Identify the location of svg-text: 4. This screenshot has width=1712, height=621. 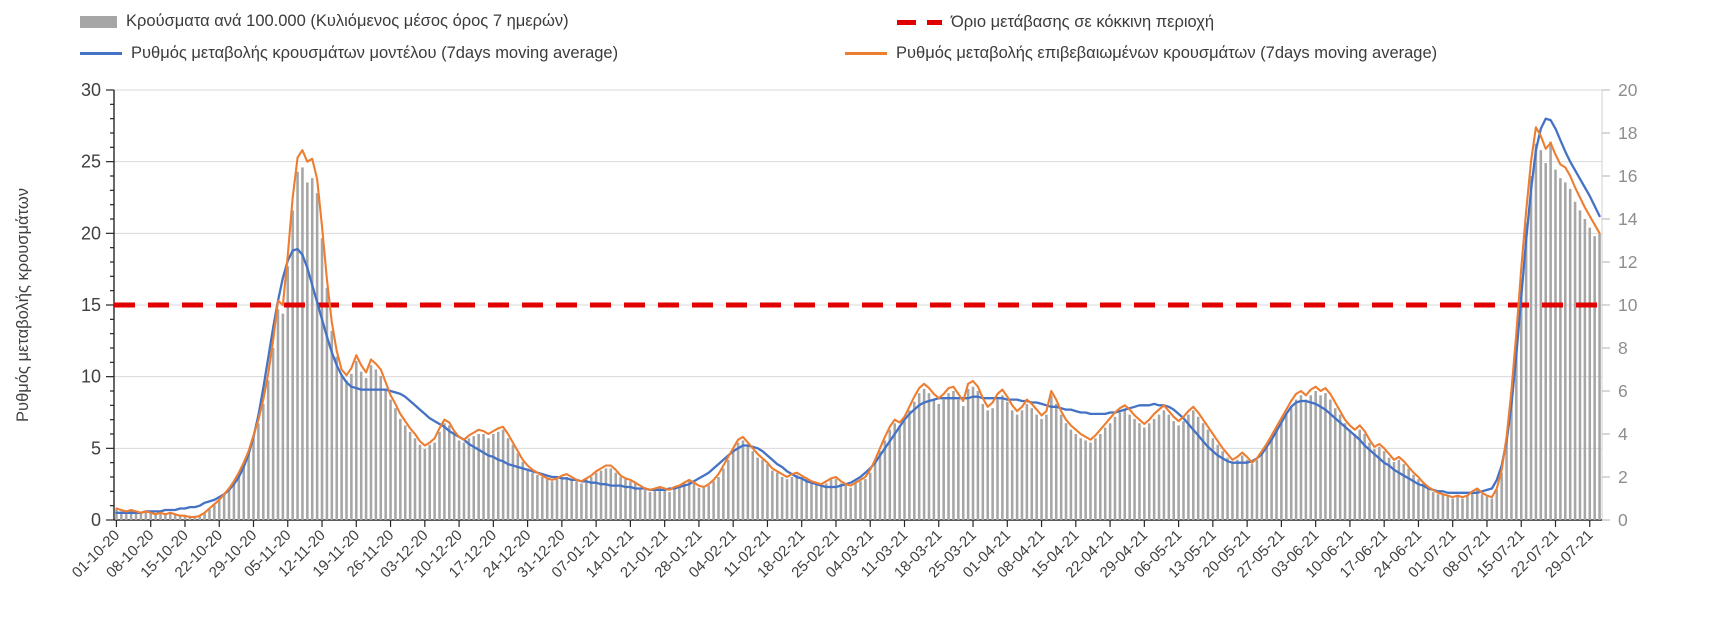
(1623, 434).